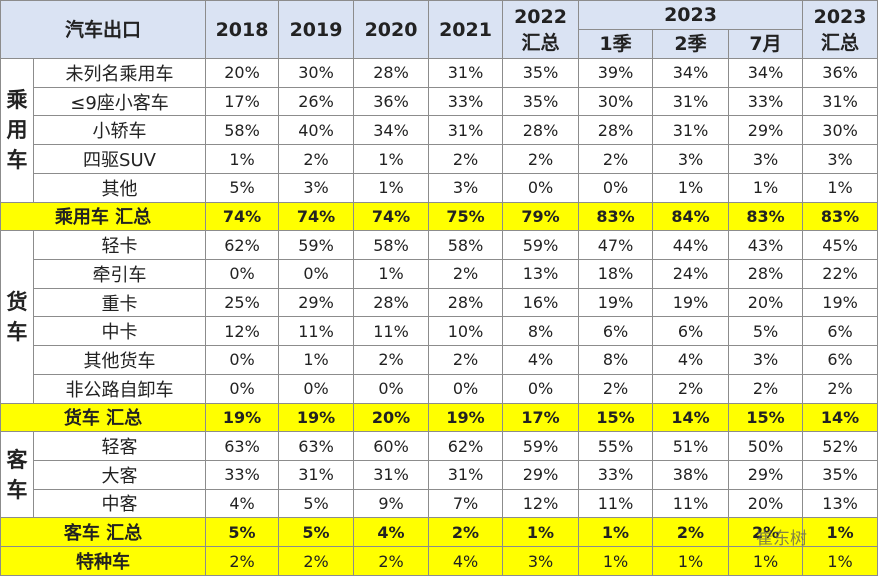  I want to click on table-row: 四驱SUV 1% 2% 1% 2% 2% 2% 3% 3% 3%, so click(439, 159).